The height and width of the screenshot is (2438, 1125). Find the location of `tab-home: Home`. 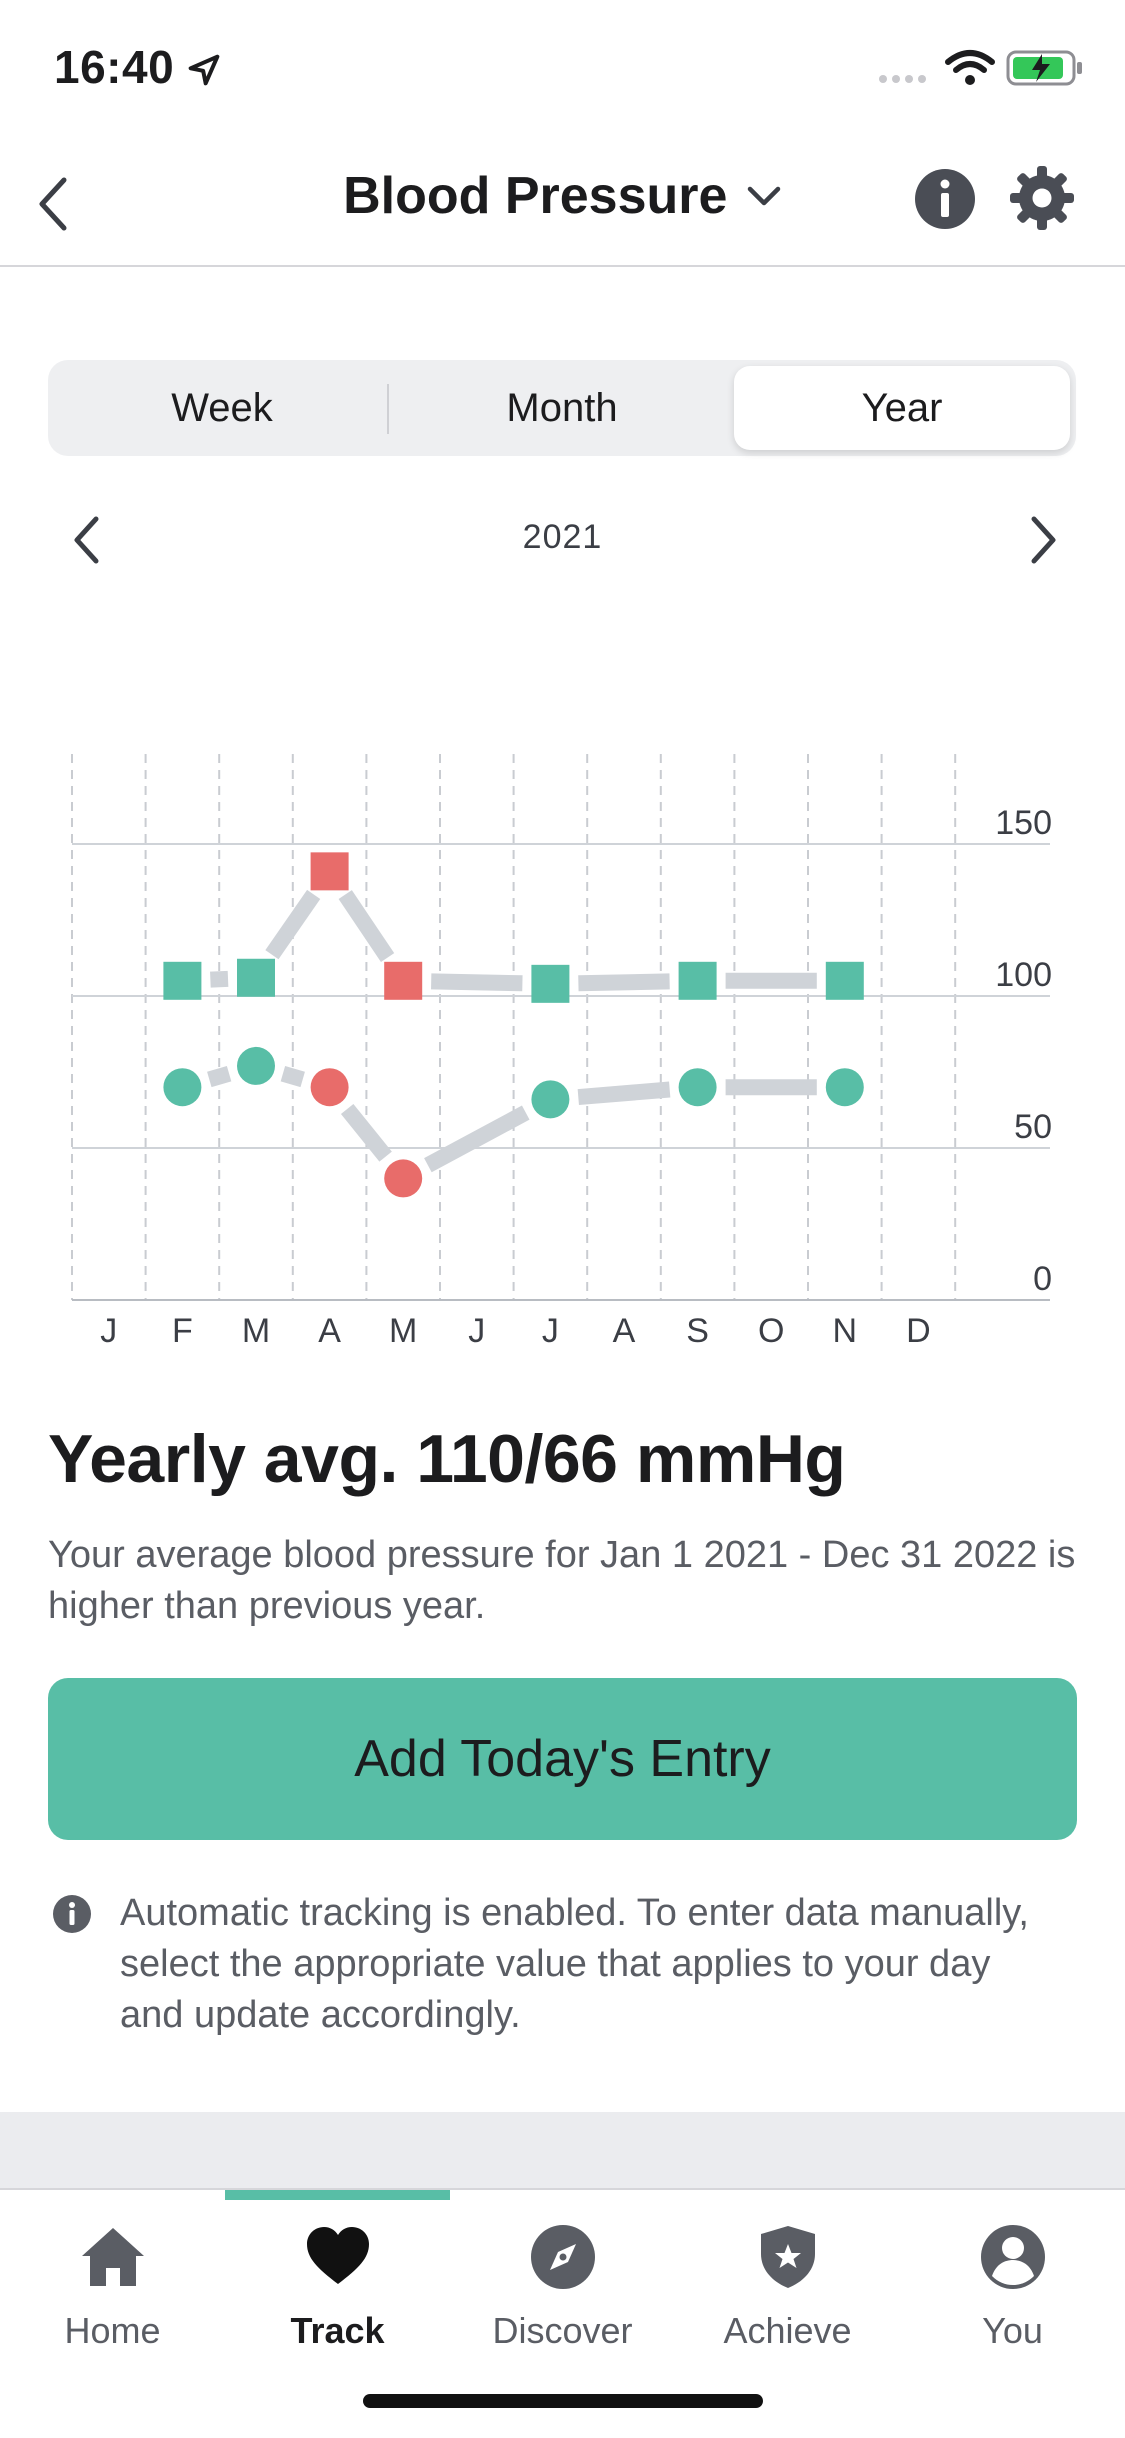

tab-home: Home is located at coordinates (112, 2281).